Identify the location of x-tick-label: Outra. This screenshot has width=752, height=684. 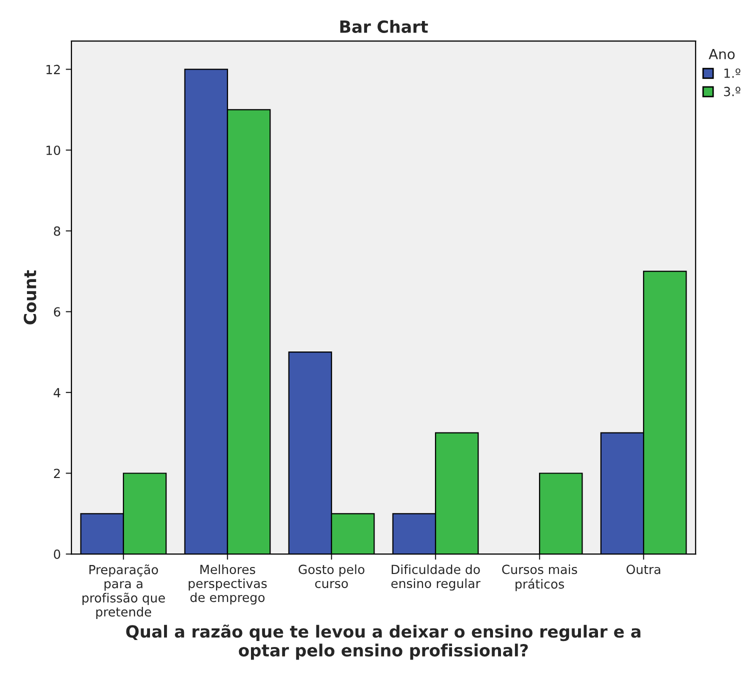
(643, 569).